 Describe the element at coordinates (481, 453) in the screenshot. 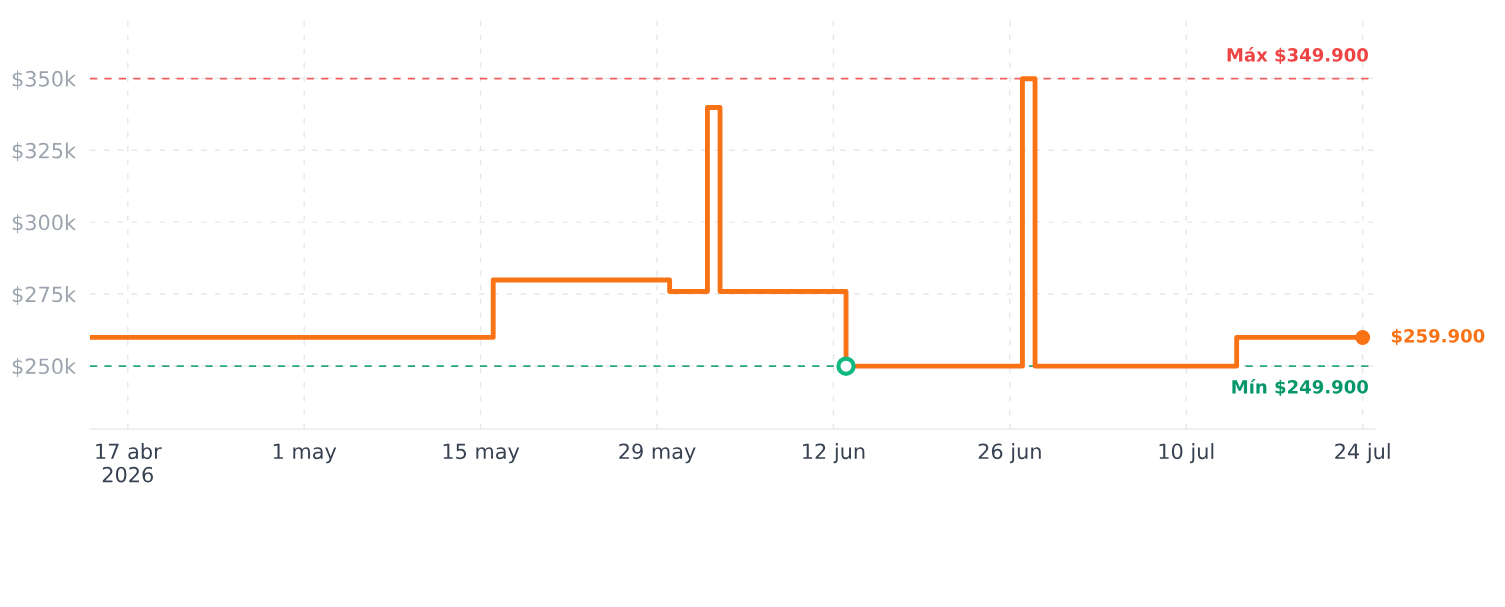

I see `x-tick-label: 15 may` at that location.